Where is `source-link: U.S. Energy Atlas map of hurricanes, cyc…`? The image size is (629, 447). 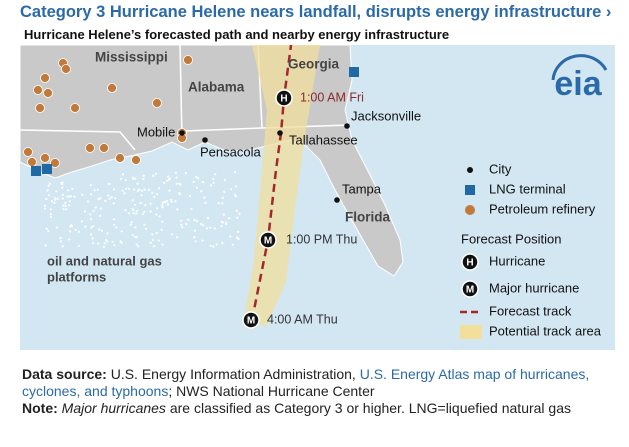 source-link: U.S. Energy Atlas map of hurricanes, cyc… is located at coordinates (306, 382).